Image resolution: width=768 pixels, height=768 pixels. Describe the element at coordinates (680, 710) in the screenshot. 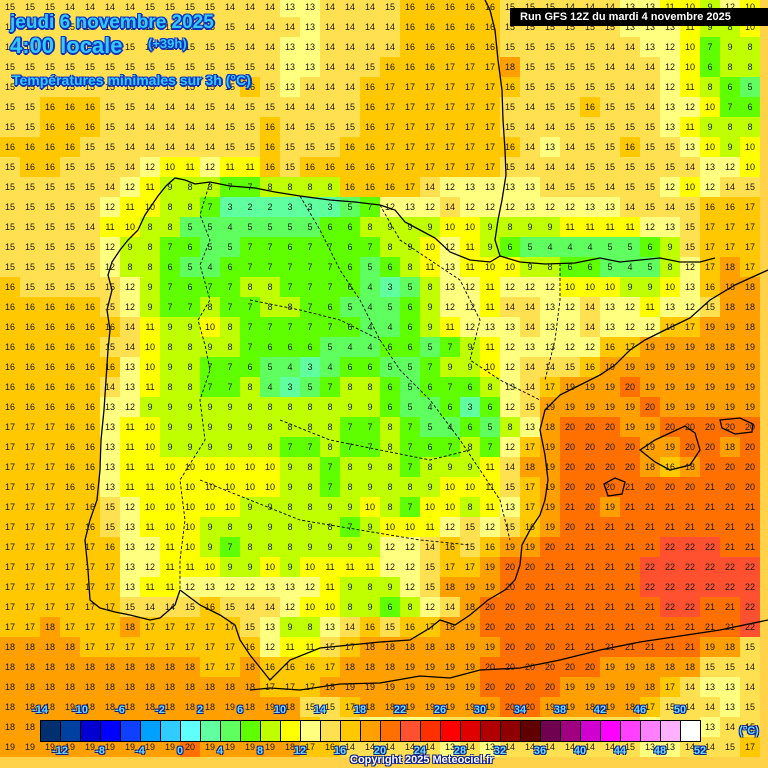

I see `legend-label: 50` at that location.